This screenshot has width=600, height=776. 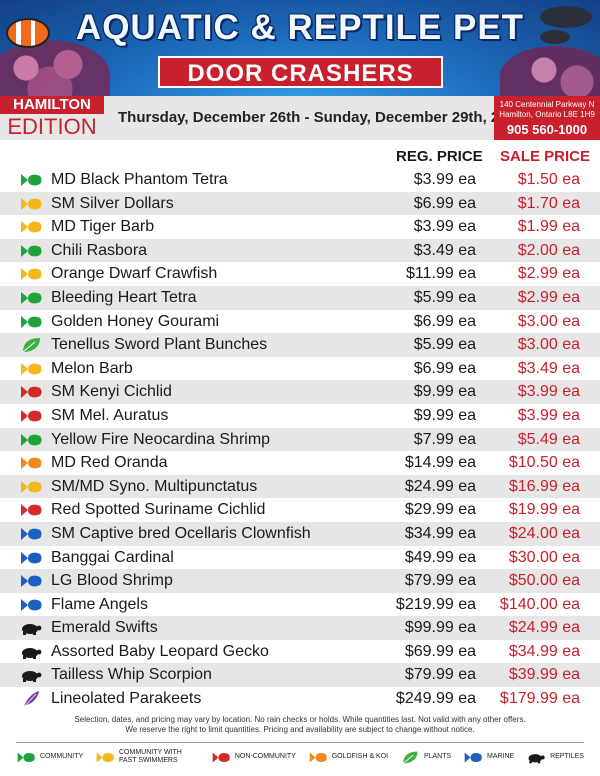 What do you see at coordinates (134, 274) in the screenshot?
I see `product-name: Orange Dwarf Crawfish` at bounding box center [134, 274].